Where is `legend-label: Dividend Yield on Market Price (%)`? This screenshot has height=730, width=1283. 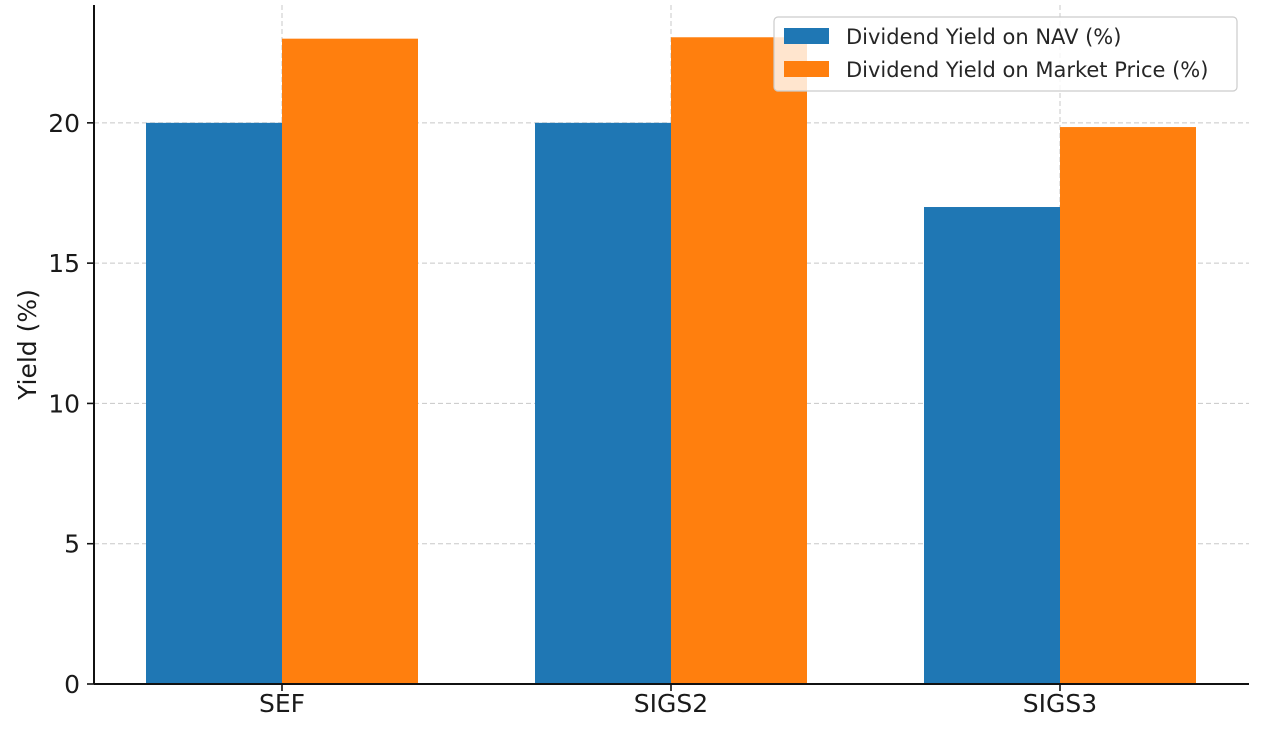
legend-label: Dividend Yield on Market Price (%) is located at coordinates (1027, 70).